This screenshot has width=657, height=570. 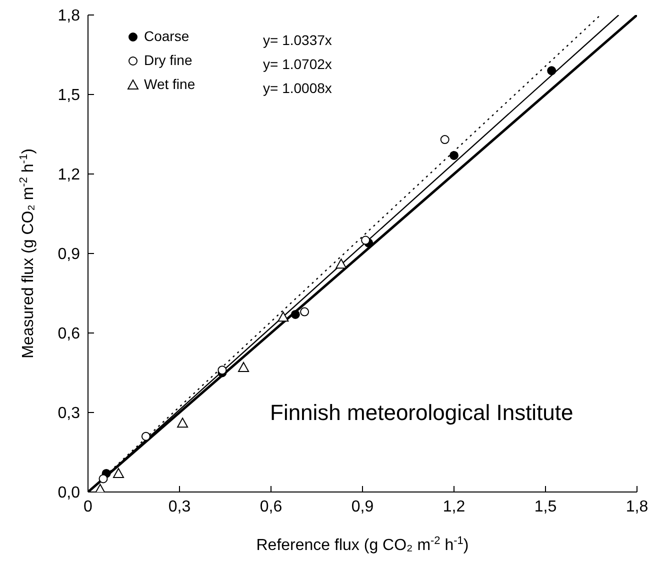 What do you see at coordinates (271, 507) in the screenshot?
I see `x-tick-label: 0,6` at bounding box center [271, 507].